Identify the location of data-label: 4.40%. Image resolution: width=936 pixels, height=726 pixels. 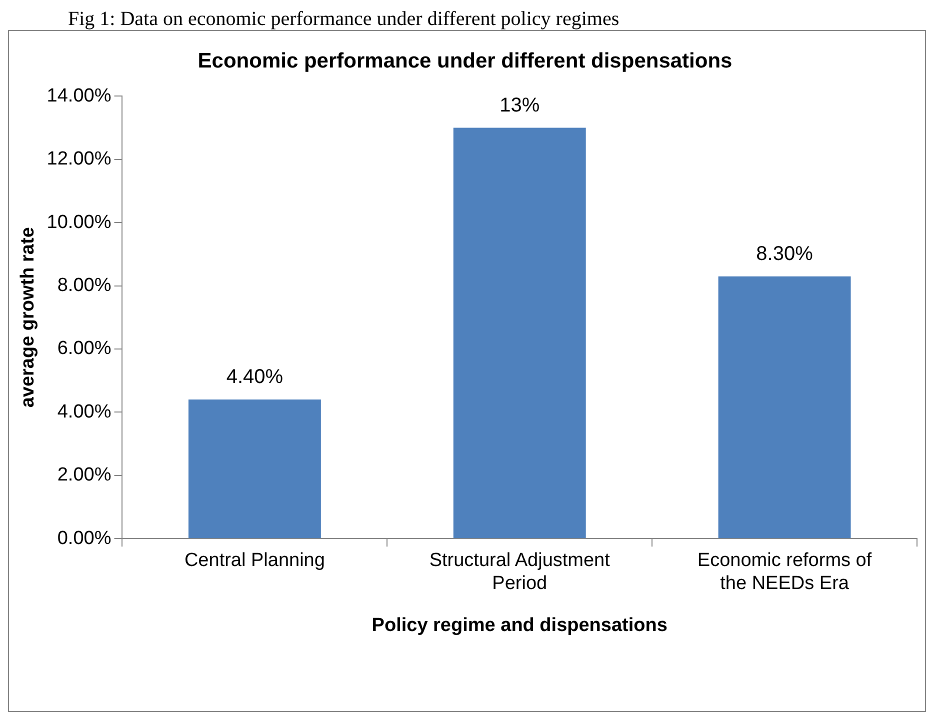
(255, 377).